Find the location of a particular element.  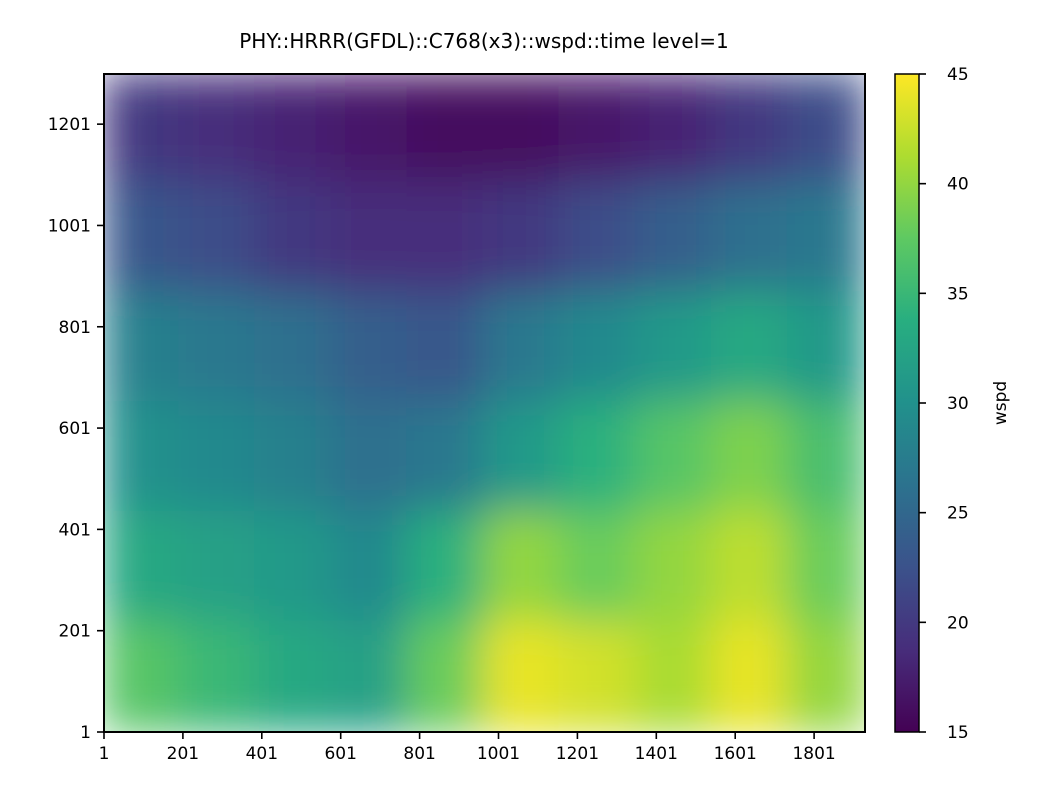

x-tick-label: 1 is located at coordinates (104, 754).